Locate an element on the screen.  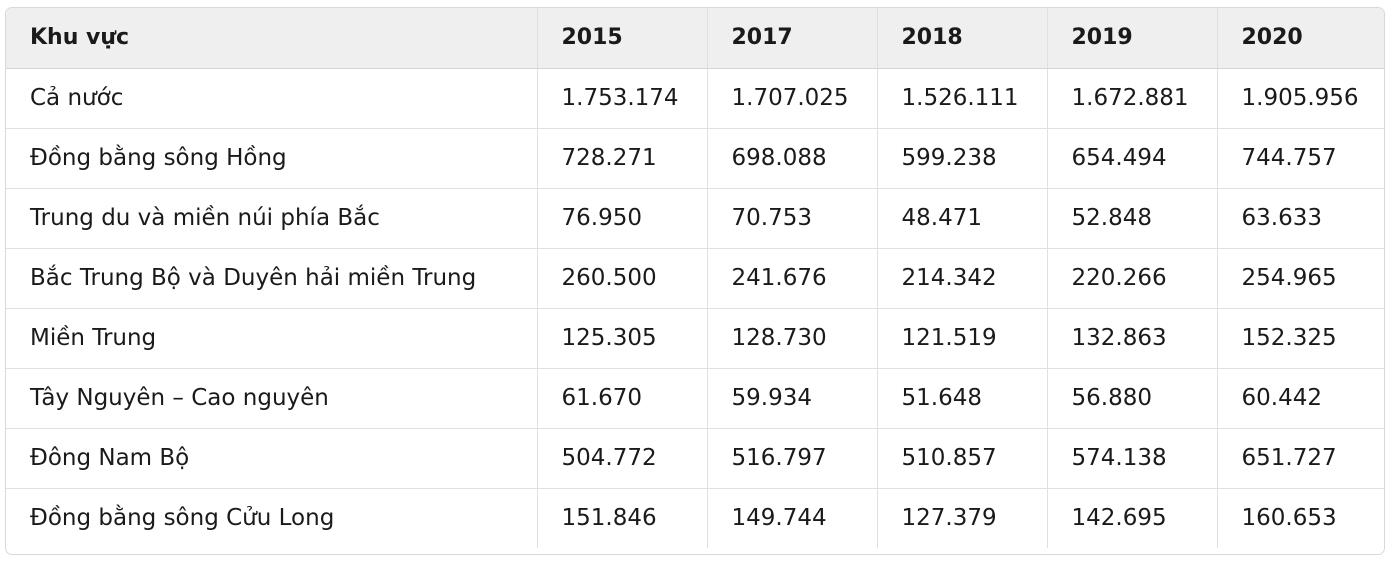
value-cell: 149.744 is located at coordinates (792, 518).